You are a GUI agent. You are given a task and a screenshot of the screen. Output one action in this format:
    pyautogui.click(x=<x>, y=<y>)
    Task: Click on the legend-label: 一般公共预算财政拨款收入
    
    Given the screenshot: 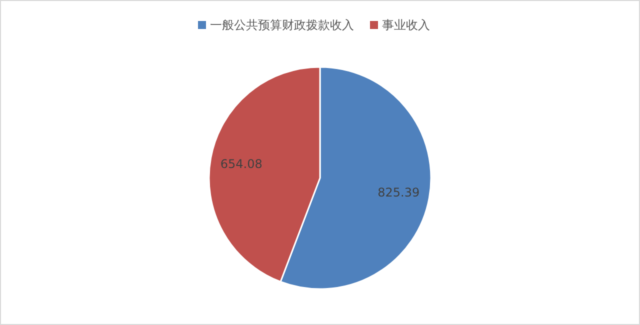 What is the action you would take?
    pyautogui.click(x=282, y=25)
    